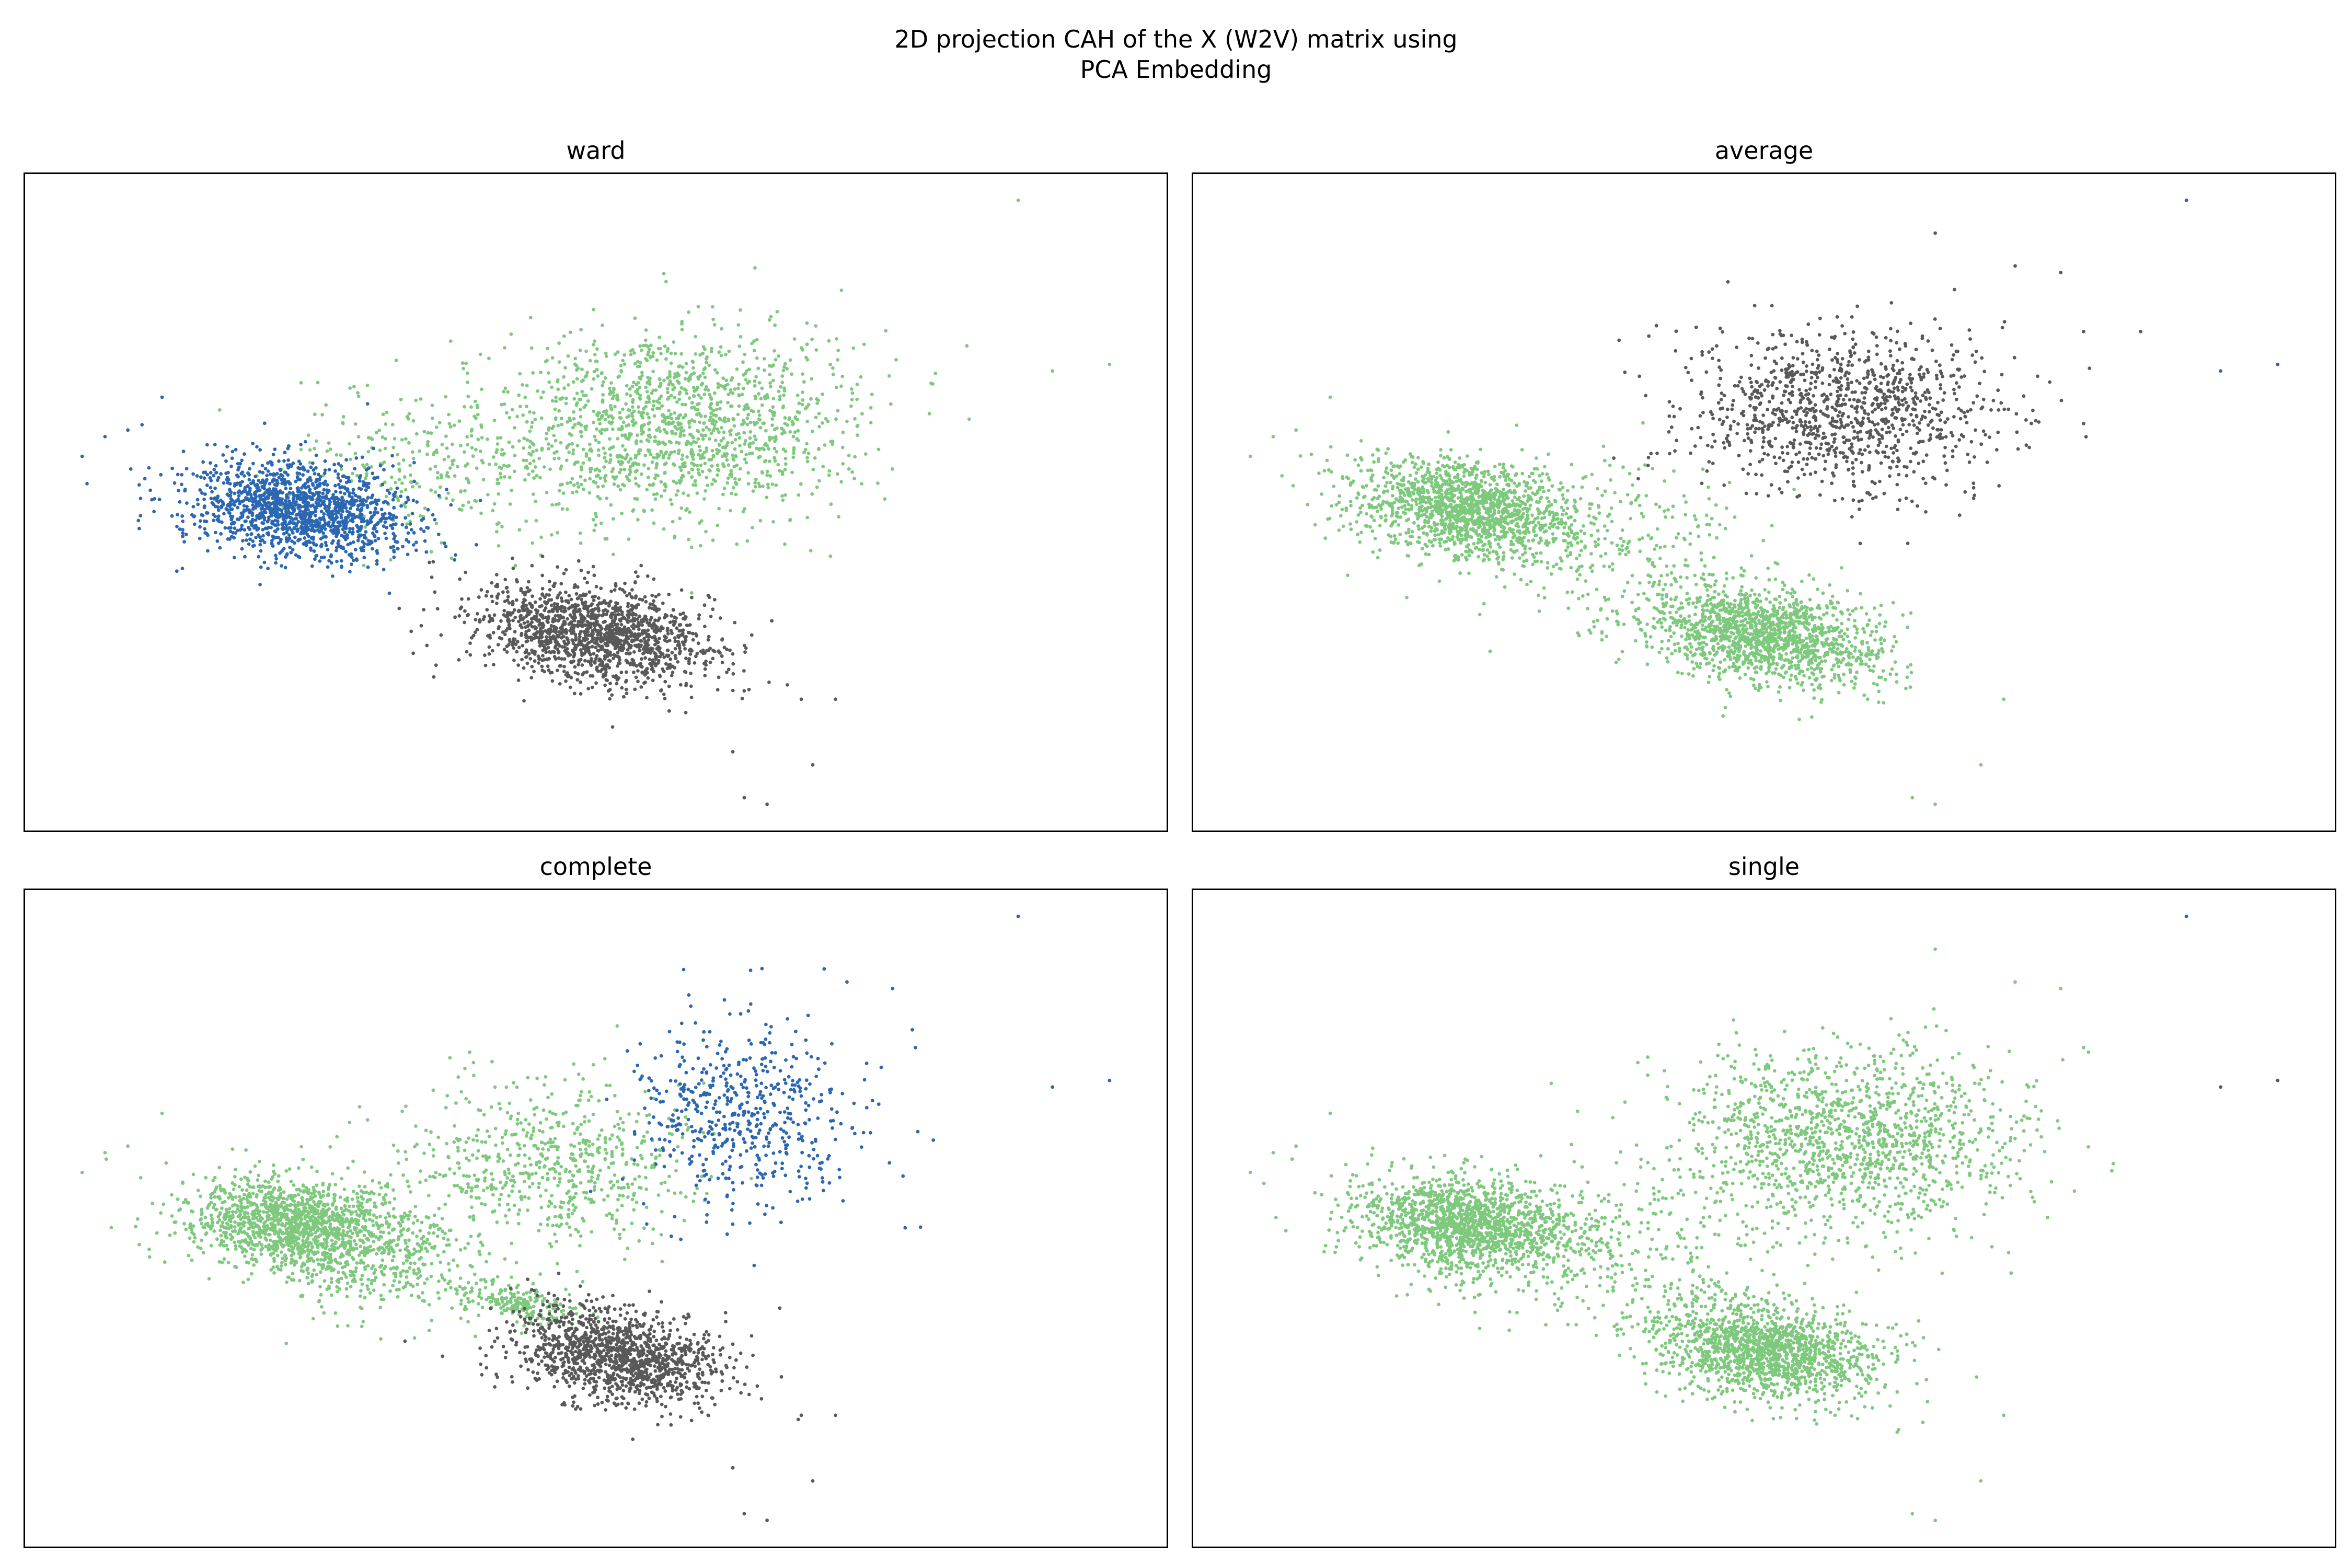 The height and width of the screenshot is (1568, 2352). What do you see at coordinates (1176, 69) in the screenshot?
I see `main-title-line2: PCA Embedding` at bounding box center [1176, 69].